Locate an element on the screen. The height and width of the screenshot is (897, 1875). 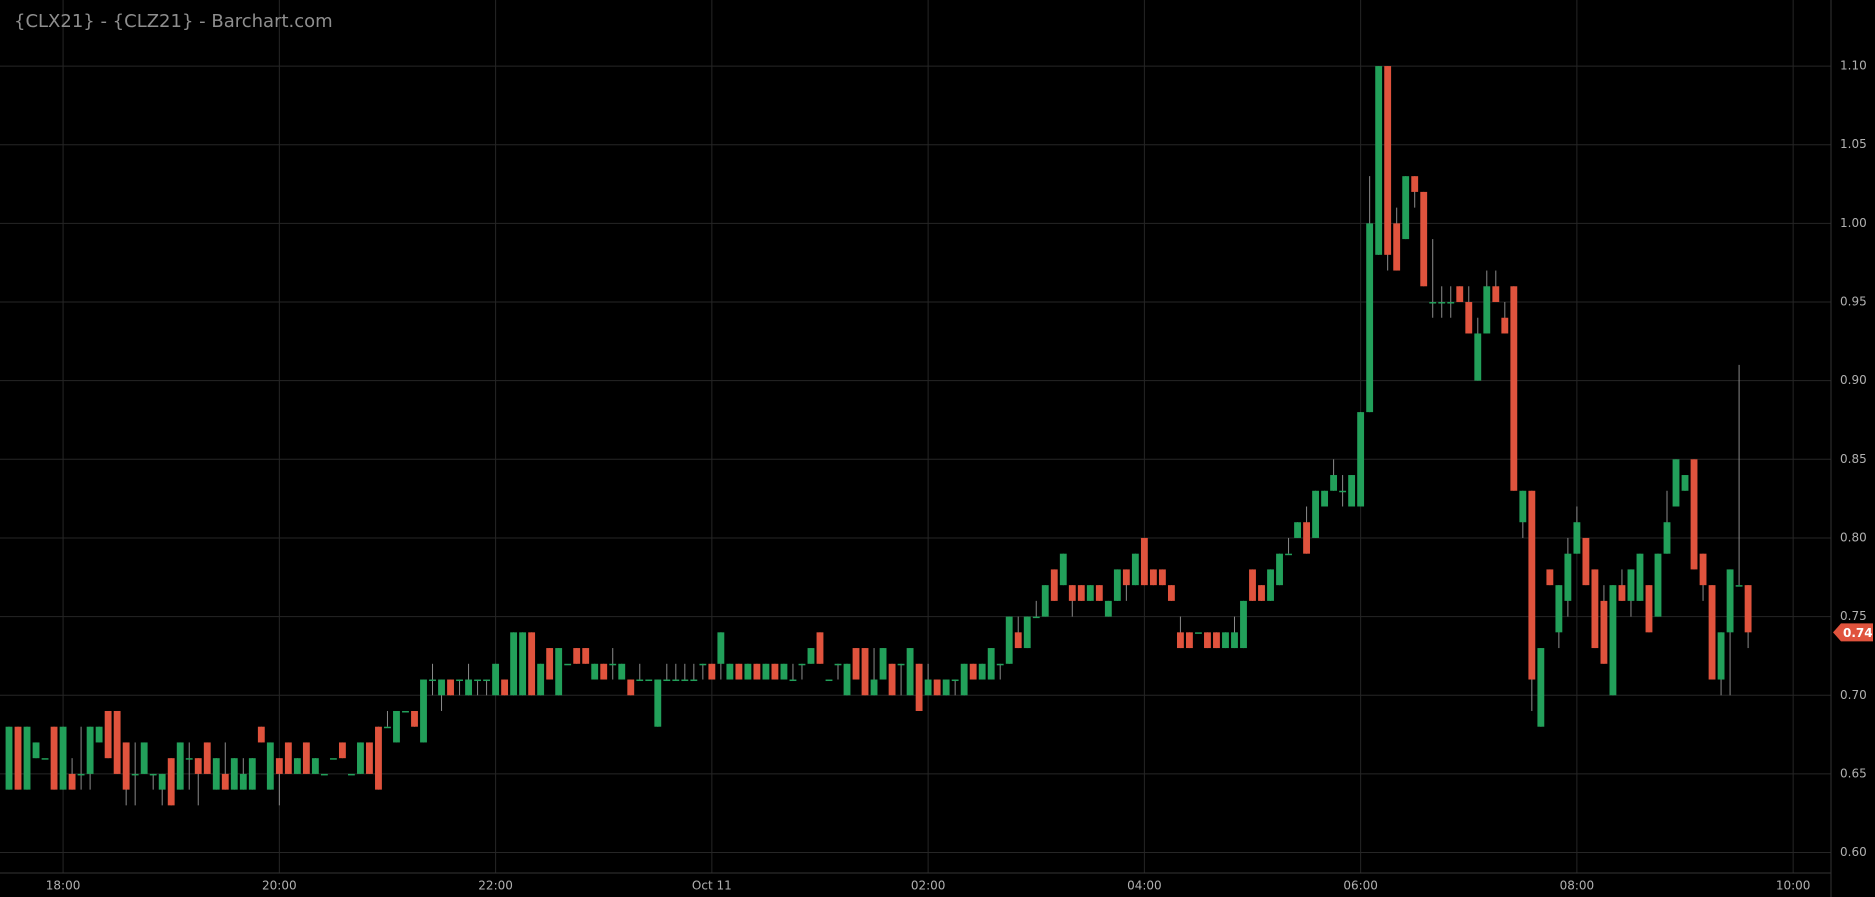
y-tick-label: 1.05 is located at coordinates (1853, 144).